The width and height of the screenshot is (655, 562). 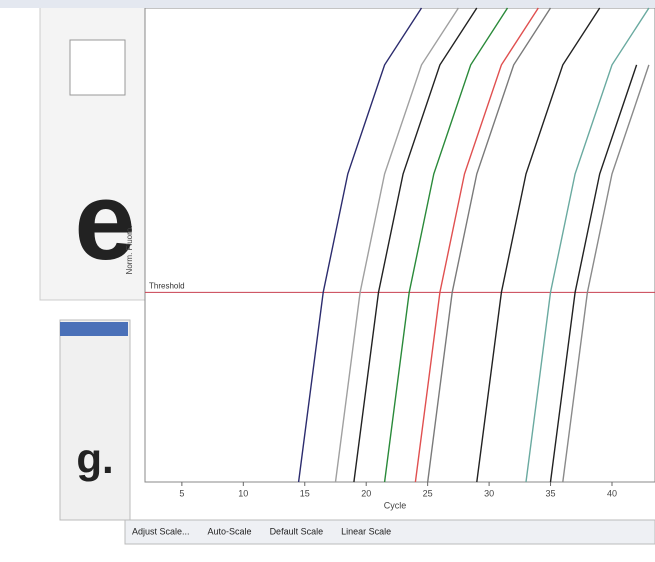 What do you see at coordinates (551, 493) in the screenshot?
I see `x-tick-label: 35` at bounding box center [551, 493].